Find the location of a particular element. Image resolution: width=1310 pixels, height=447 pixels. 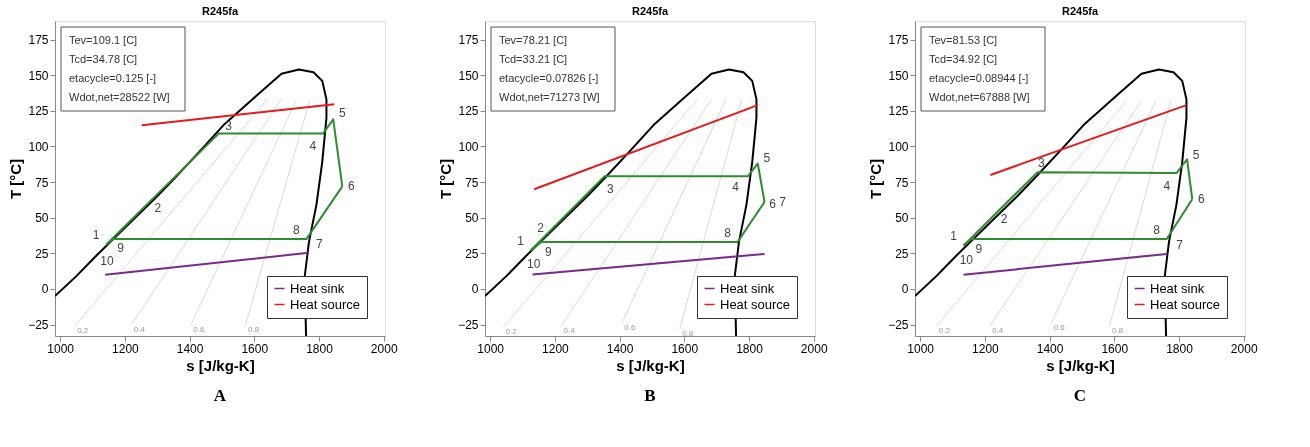

annotation: Wdot,net=28522 [W] is located at coordinates (119, 97).